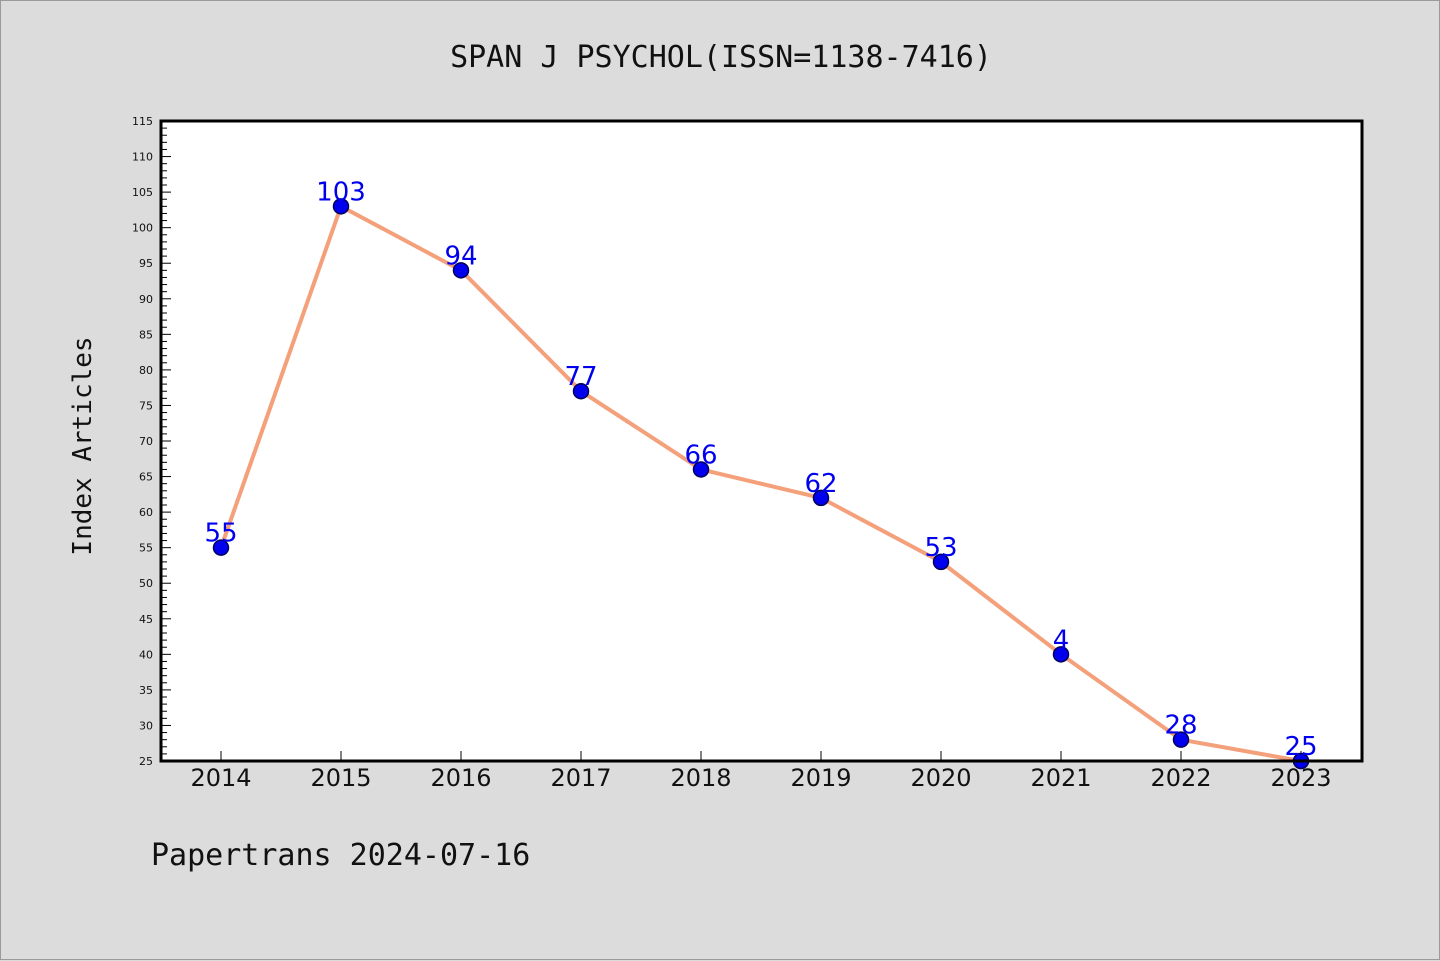 This screenshot has width=1440, height=961. I want to click on x-tick-label: 2020, so click(940, 778).